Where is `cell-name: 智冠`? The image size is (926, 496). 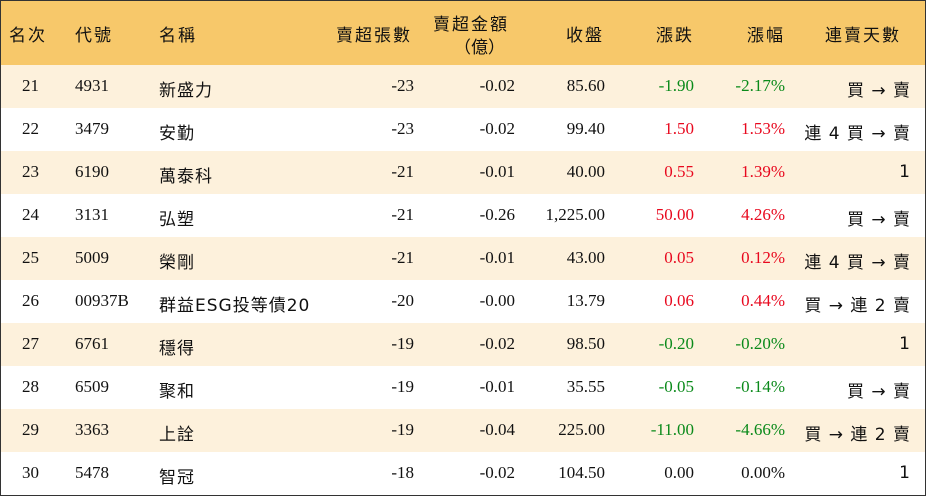 cell-name: 智冠 is located at coordinates (177, 478).